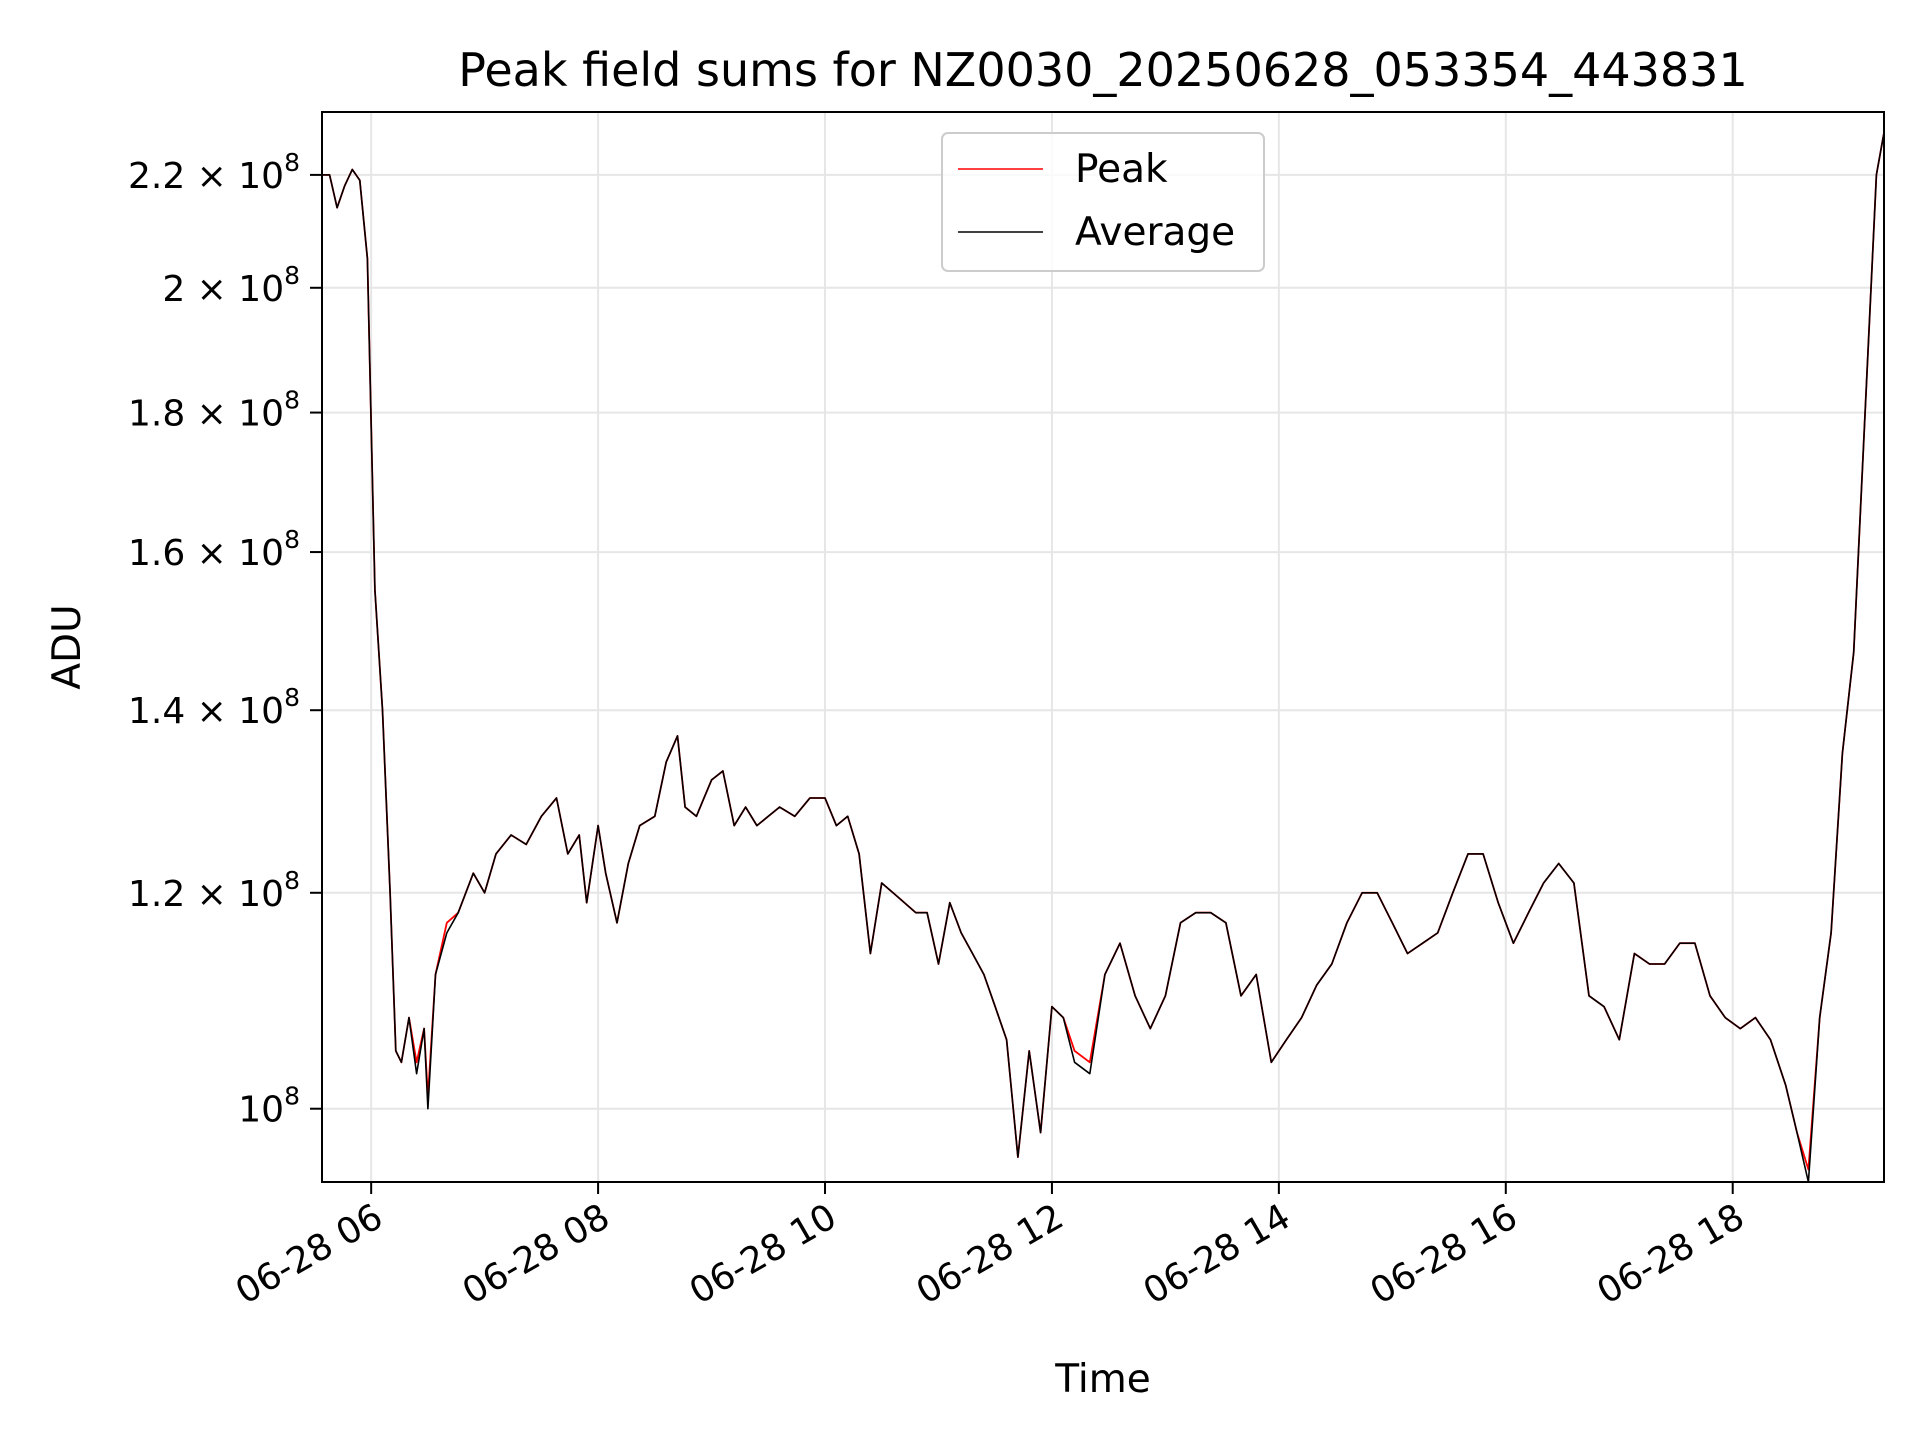 This screenshot has height=1440, width=1920. What do you see at coordinates (536, 1254) in the screenshot?
I see `x-tick-label: 06-28 08` at bounding box center [536, 1254].